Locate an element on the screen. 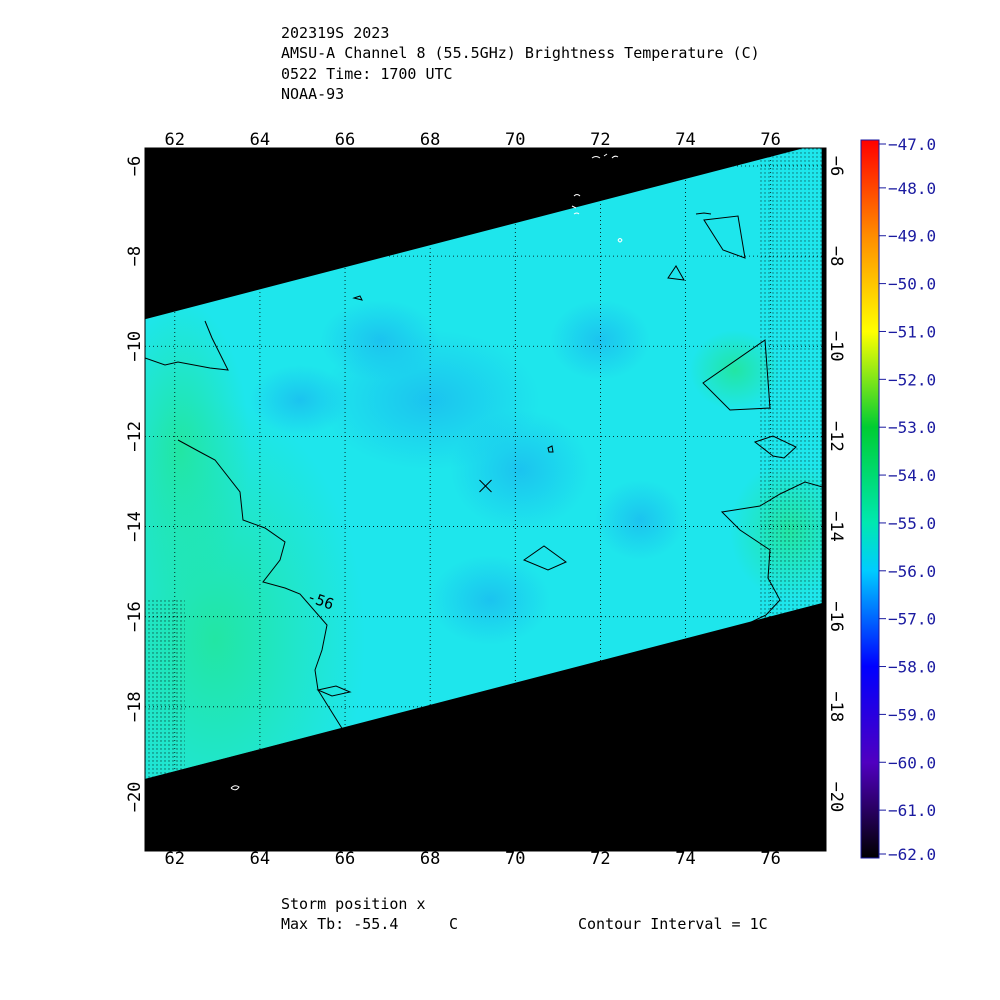  contour-short is located at coordinates (703, 213).